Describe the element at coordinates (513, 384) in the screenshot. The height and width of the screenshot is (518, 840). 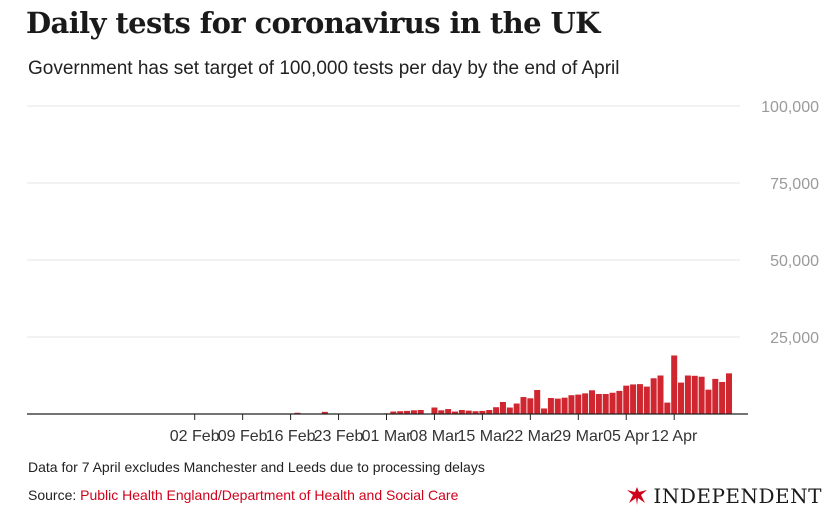
I see `bars` at that location.